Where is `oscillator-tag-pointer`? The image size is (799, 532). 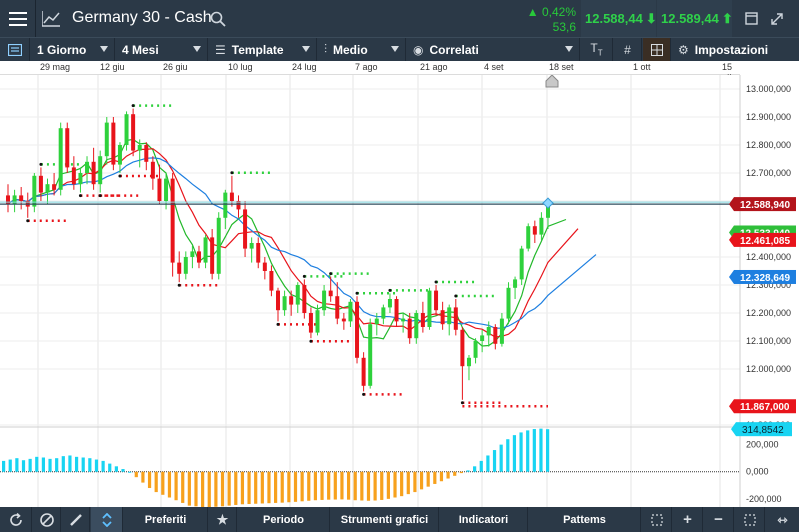 oscillator-tag-pointer is located at coordinates (733, 429).